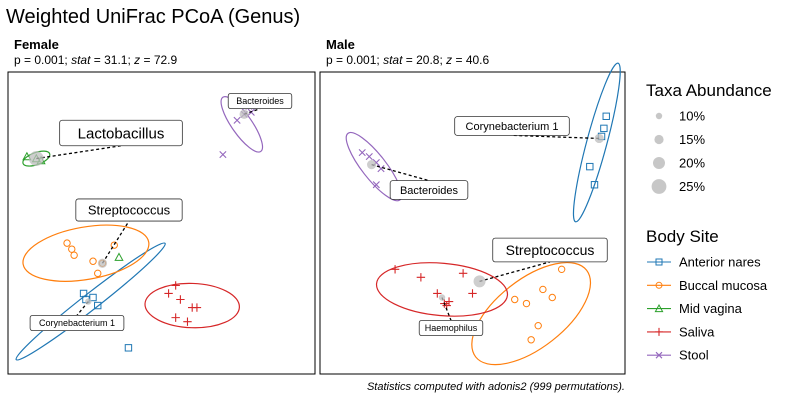 The image size is (800, 400). What do you see at coordinates (86, 253) in the screenshot?
I see `ellipse-buccal-mucosa-female` at bounding box center [86, 253].